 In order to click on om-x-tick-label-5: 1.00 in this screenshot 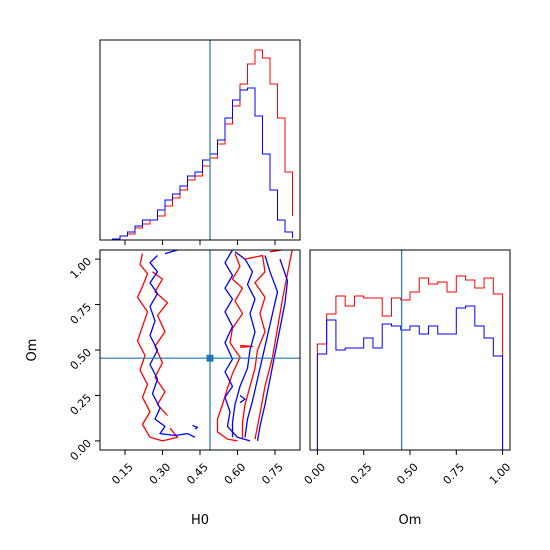, I will do `click(500, 474)`.